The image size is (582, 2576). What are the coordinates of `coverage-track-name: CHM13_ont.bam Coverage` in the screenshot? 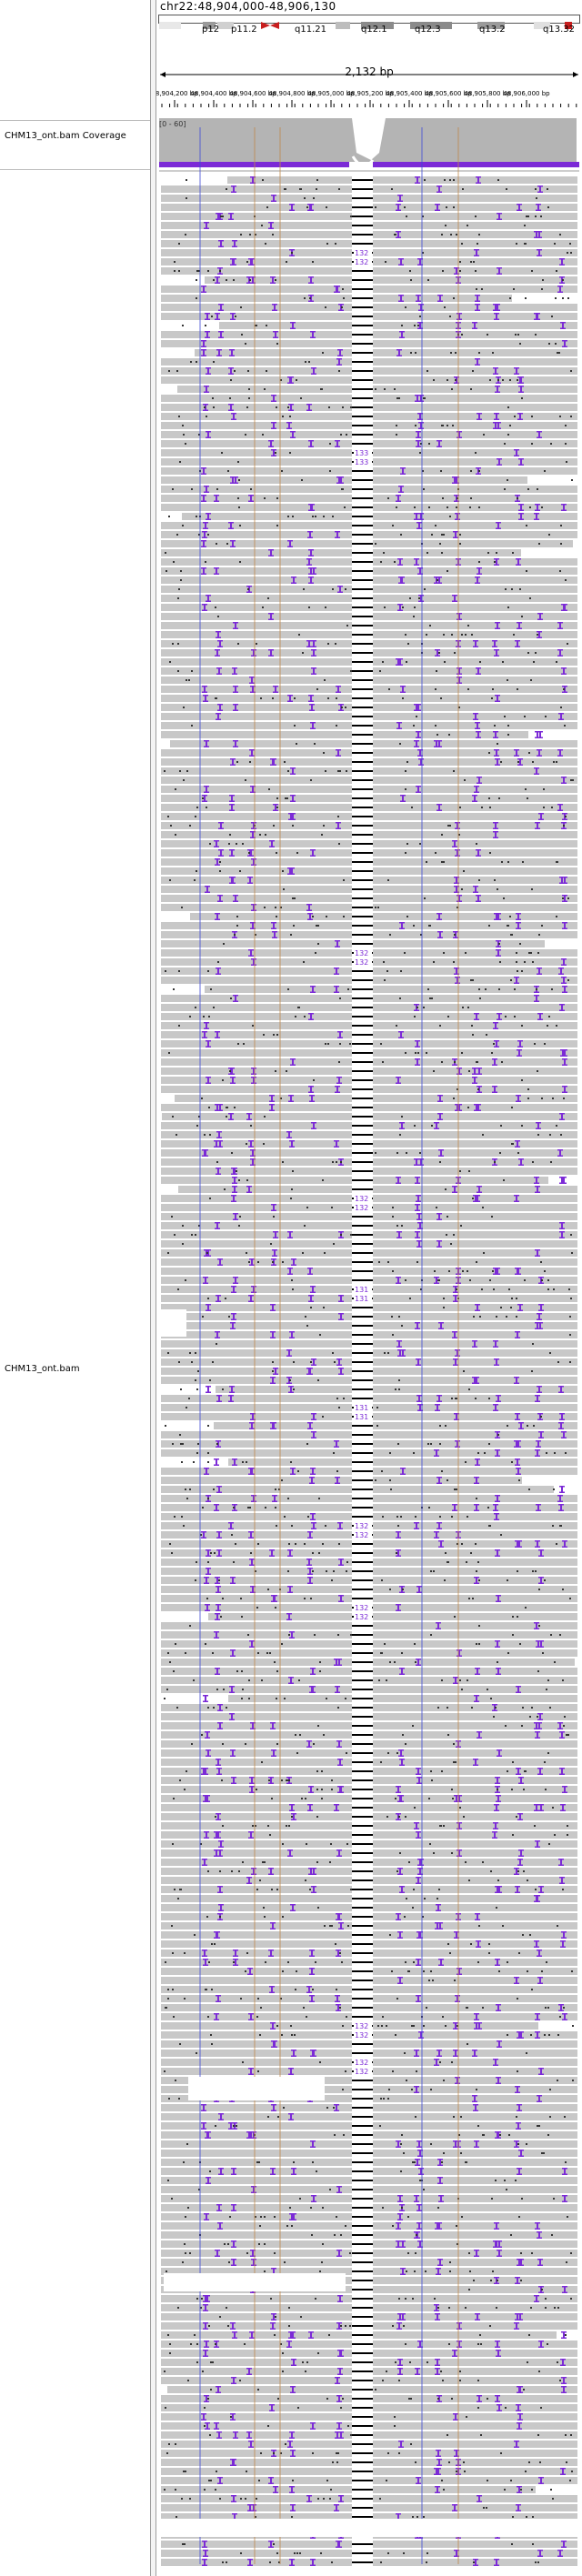 It's located at (65, 136).